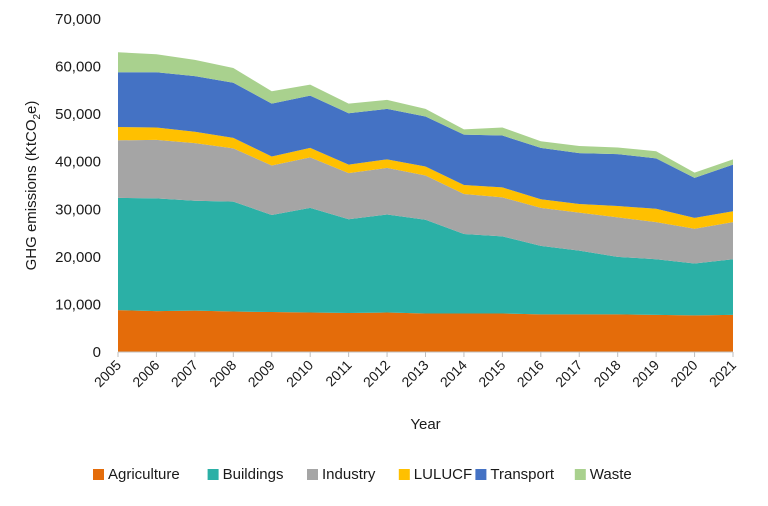 The image size is (768, 506). Describe the element at coordinates (78, 19) in the screenshot. I see `y-tick-label: 70,000` at that location.